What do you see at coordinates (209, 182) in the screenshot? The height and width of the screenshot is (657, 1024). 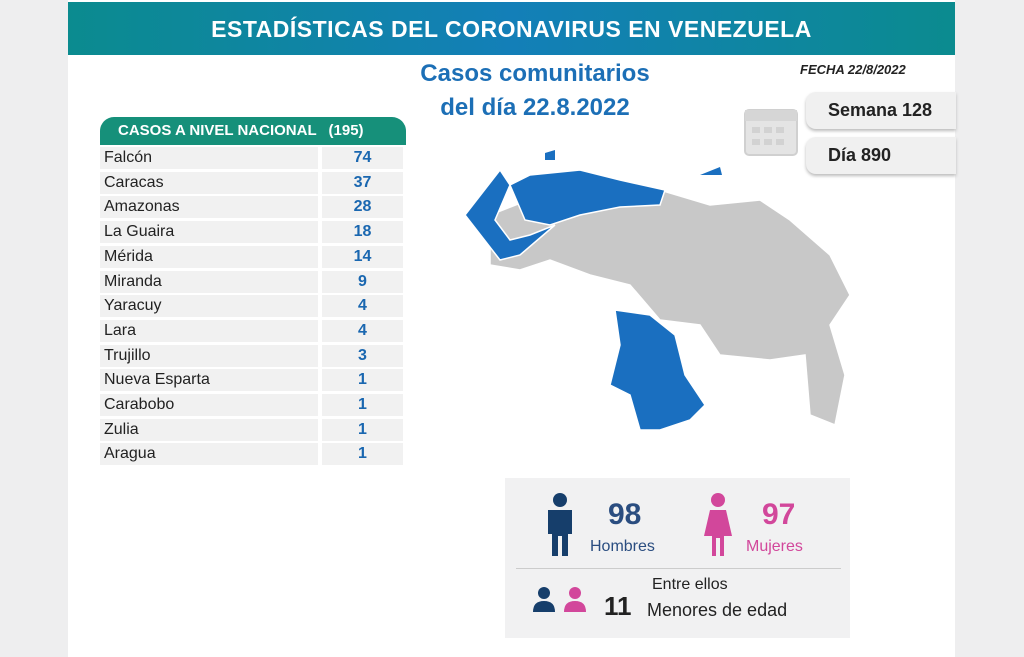 I see `province-name: Caracas` at bounding box center [209, 182].